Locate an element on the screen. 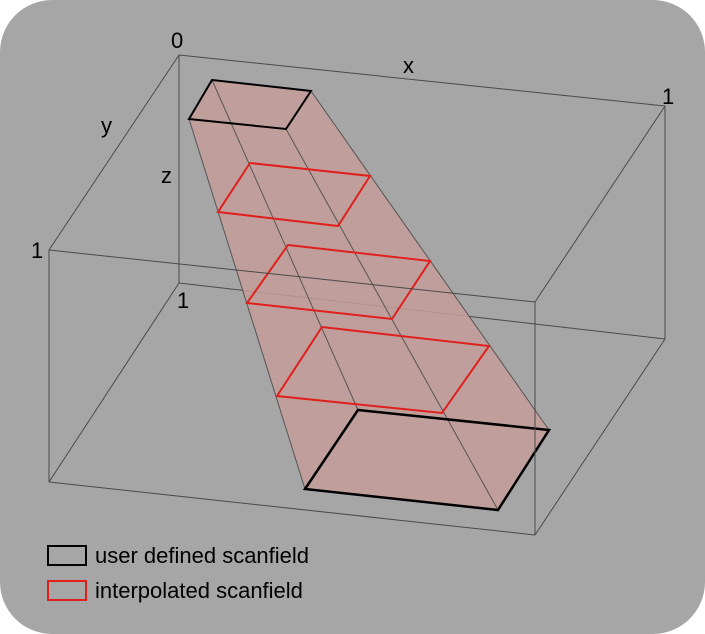 Image resolution: width=705 pixels, height=634 pixels. z-axis-label: z is located at coordinates (166, 175).